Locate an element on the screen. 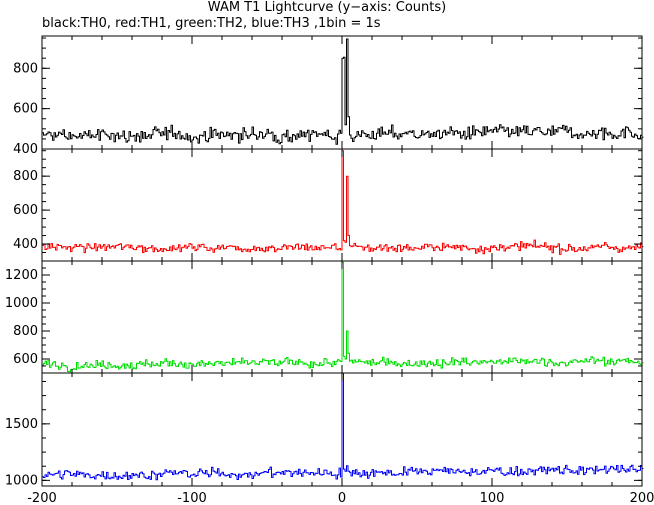 This screenshot has height=505, width=654. x-tick-label: -200 is located at coordinates (42, 498).